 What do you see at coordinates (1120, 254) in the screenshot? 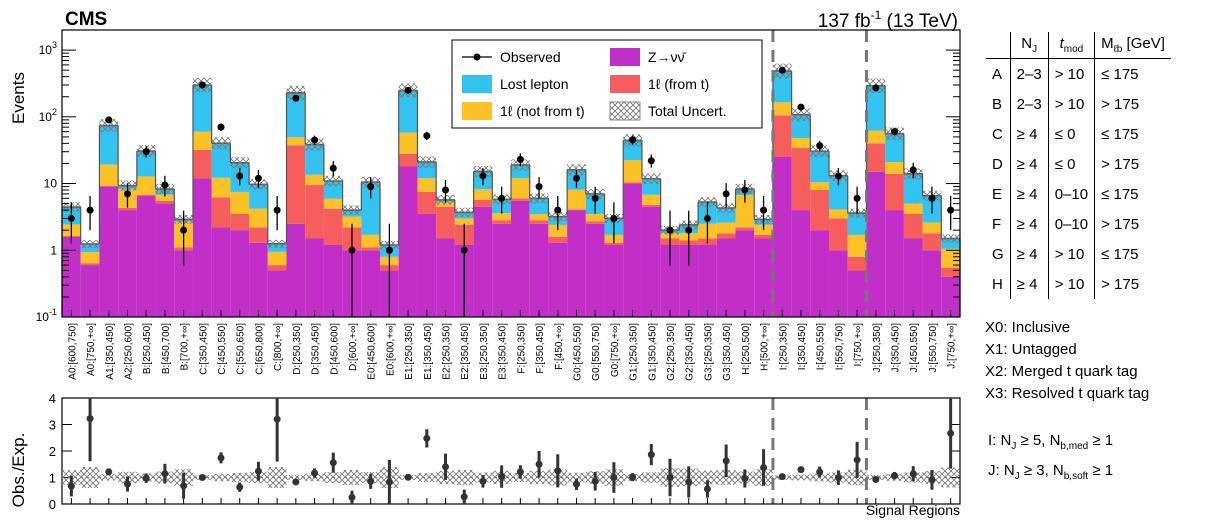
I see `def-cell: ≤ 175` at bounding box center [1120, 254].